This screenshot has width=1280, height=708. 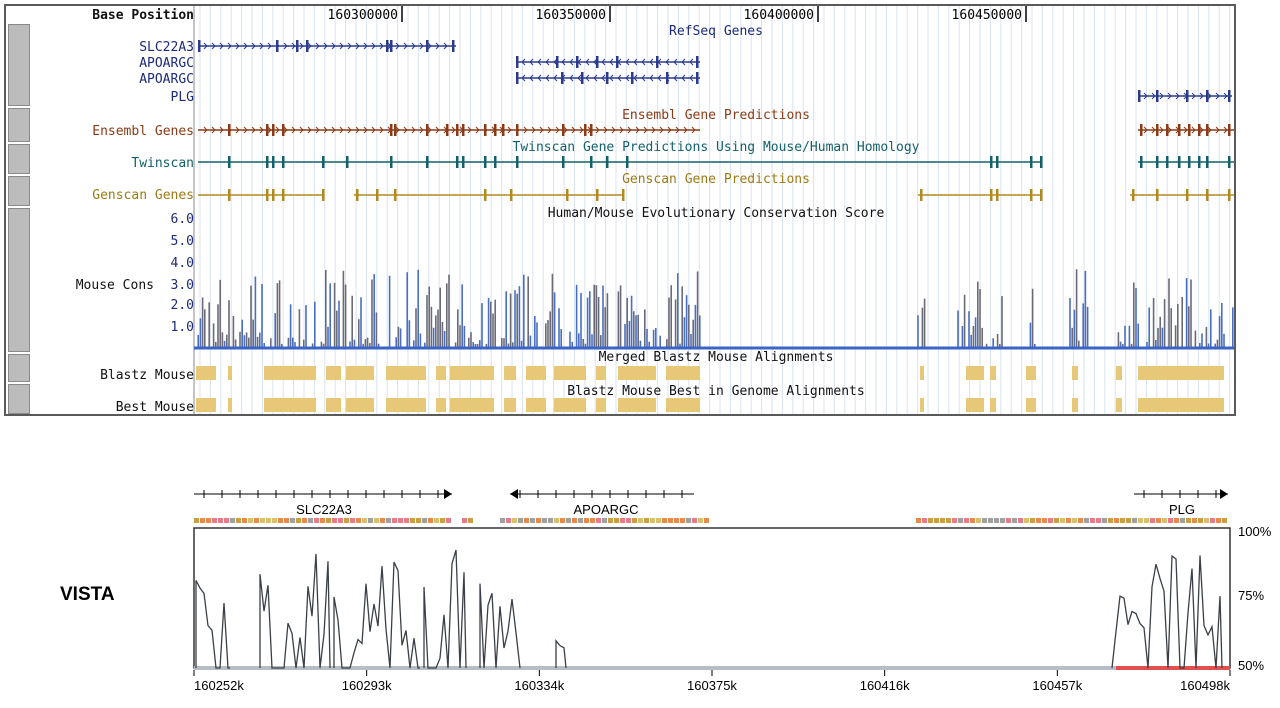 What do you see at coordinates (367, 685) in the screenshot?
I see `vista-x-tick: 160293k` at bounding box center [367, 685].